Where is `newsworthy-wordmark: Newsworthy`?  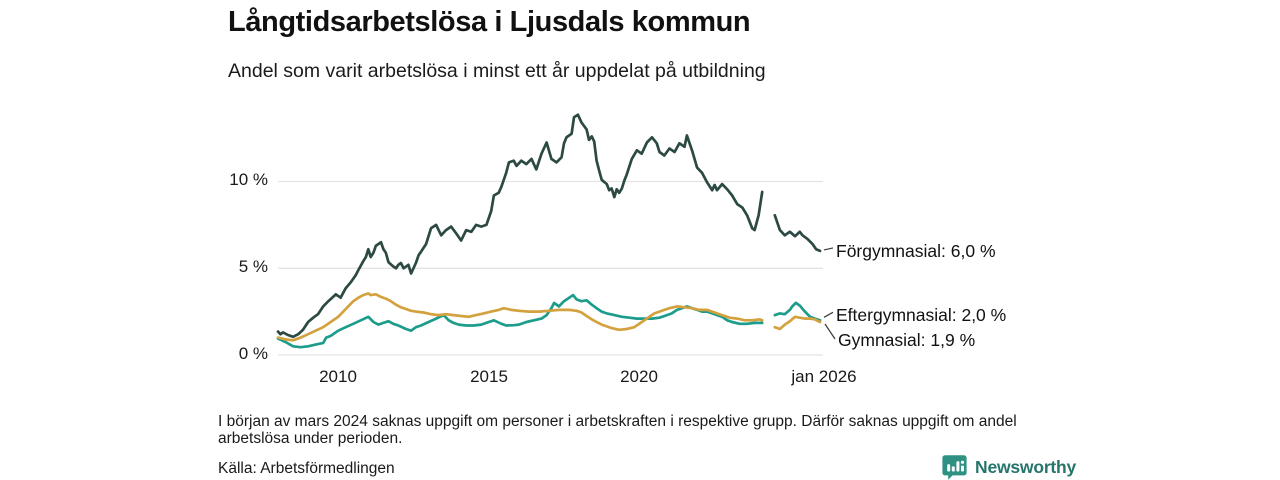
newsworthy-wordmark: Newsworthy is located at coordinates (1026, 467).